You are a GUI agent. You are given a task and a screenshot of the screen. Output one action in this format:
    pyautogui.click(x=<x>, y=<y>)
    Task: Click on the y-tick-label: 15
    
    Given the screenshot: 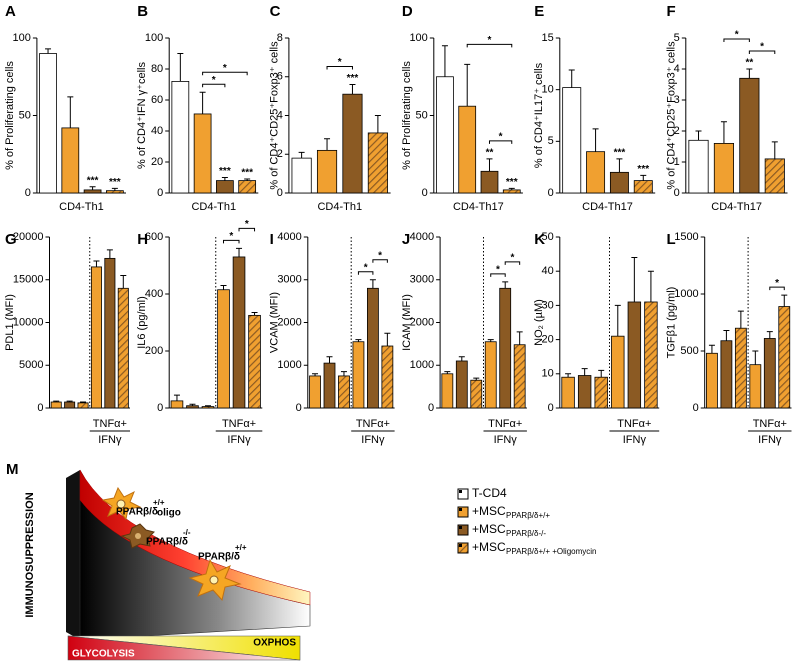 What is the action you would take?
    pyautogui.click(x=548, y=38)
    